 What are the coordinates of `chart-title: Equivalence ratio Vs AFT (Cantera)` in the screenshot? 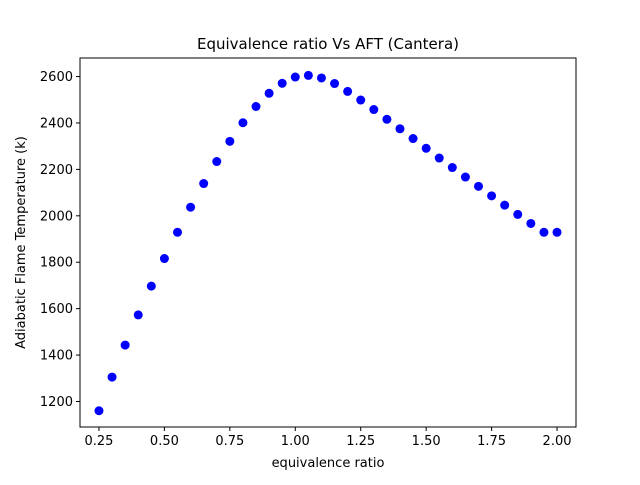 It's located at (328, 44).